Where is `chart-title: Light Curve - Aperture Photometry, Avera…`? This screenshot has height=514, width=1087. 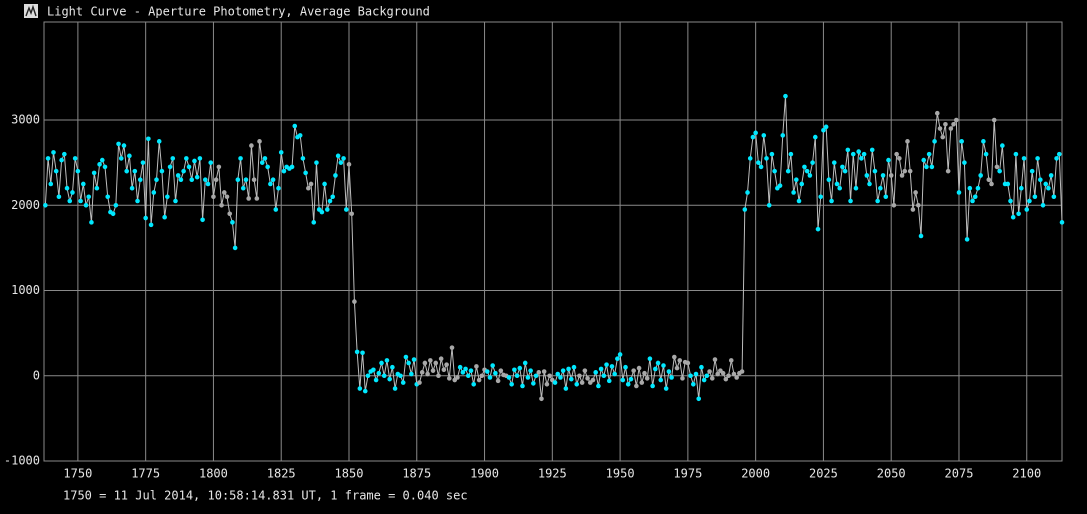
chart-title: Light Curve - Aperture Photometry, Avera… is located at coordinates (238, 12).